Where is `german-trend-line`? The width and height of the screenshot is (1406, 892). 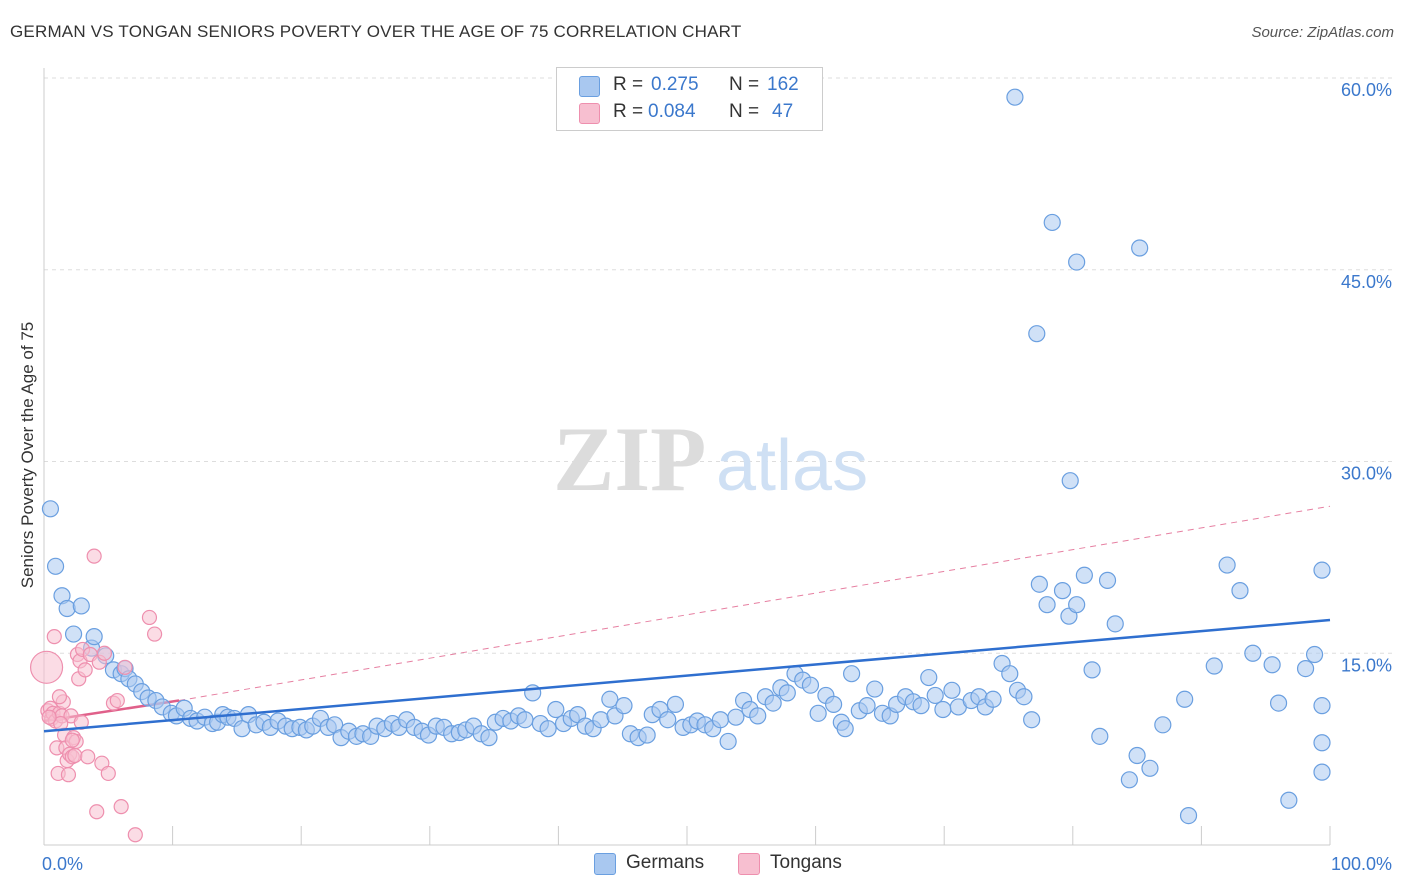
german-trend-line is located at coordinates (687, 675).